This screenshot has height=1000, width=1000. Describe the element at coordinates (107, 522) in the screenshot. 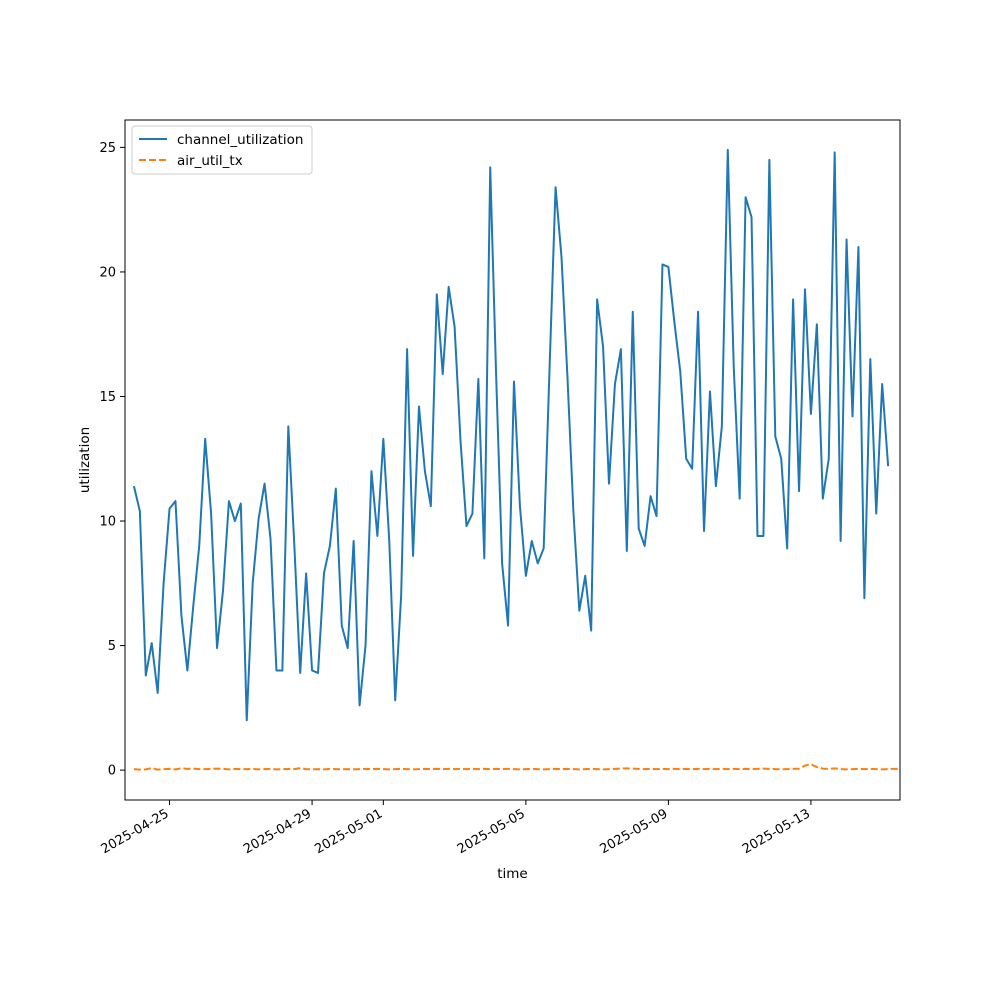

I see `y-tick-label: 10` at that location.